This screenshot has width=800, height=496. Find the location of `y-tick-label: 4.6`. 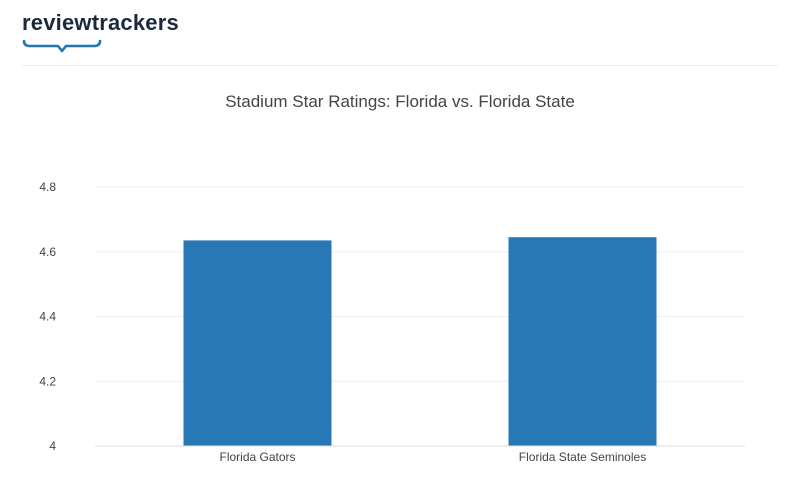

y-tick-label: 4.6 is located at coordinates (47, 252).